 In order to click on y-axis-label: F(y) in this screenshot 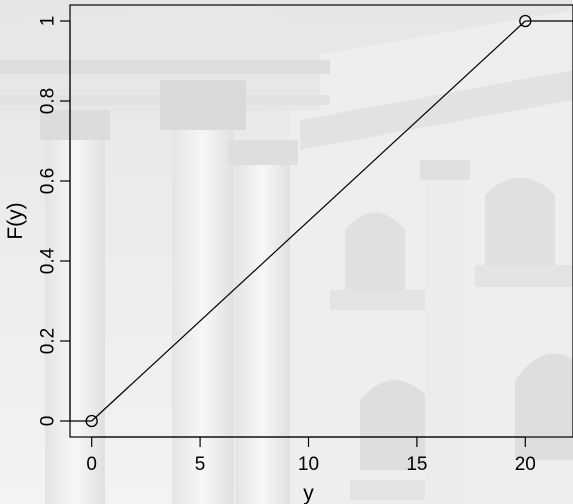, I will do `click(15, 220)`.